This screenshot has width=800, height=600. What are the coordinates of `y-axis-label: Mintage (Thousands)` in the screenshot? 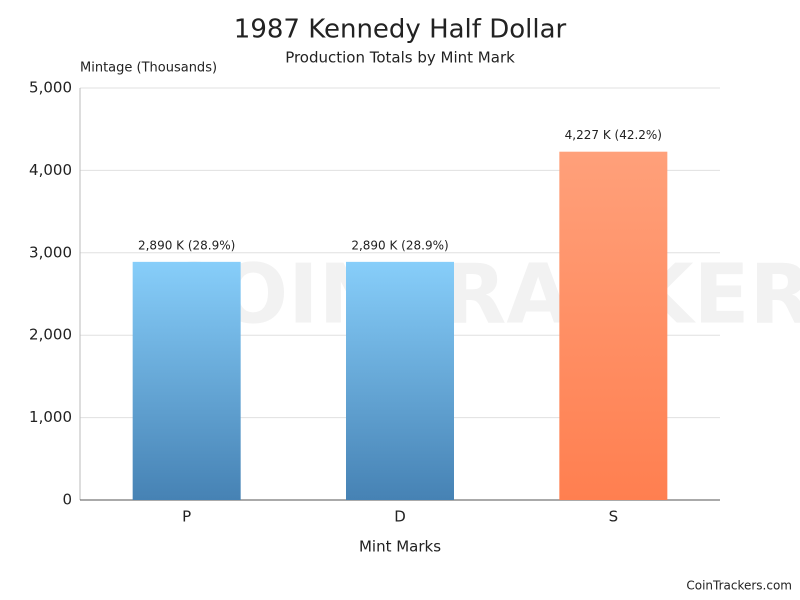 It's located at (148, 68).